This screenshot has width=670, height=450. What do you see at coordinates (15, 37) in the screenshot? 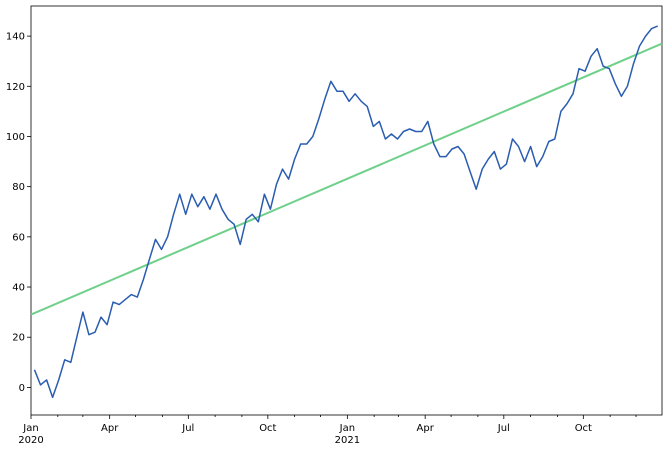
I see `y-tick-label: 140` at bounding box center [15, 37].